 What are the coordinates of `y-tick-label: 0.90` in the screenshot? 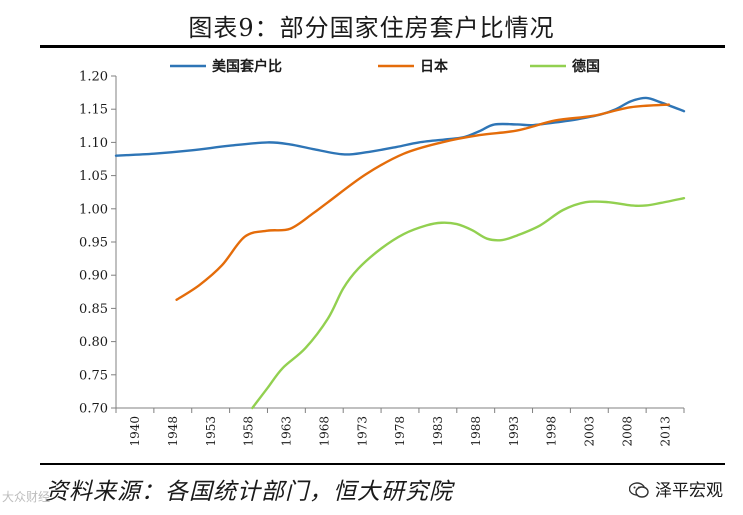 It's located at (93, 276).